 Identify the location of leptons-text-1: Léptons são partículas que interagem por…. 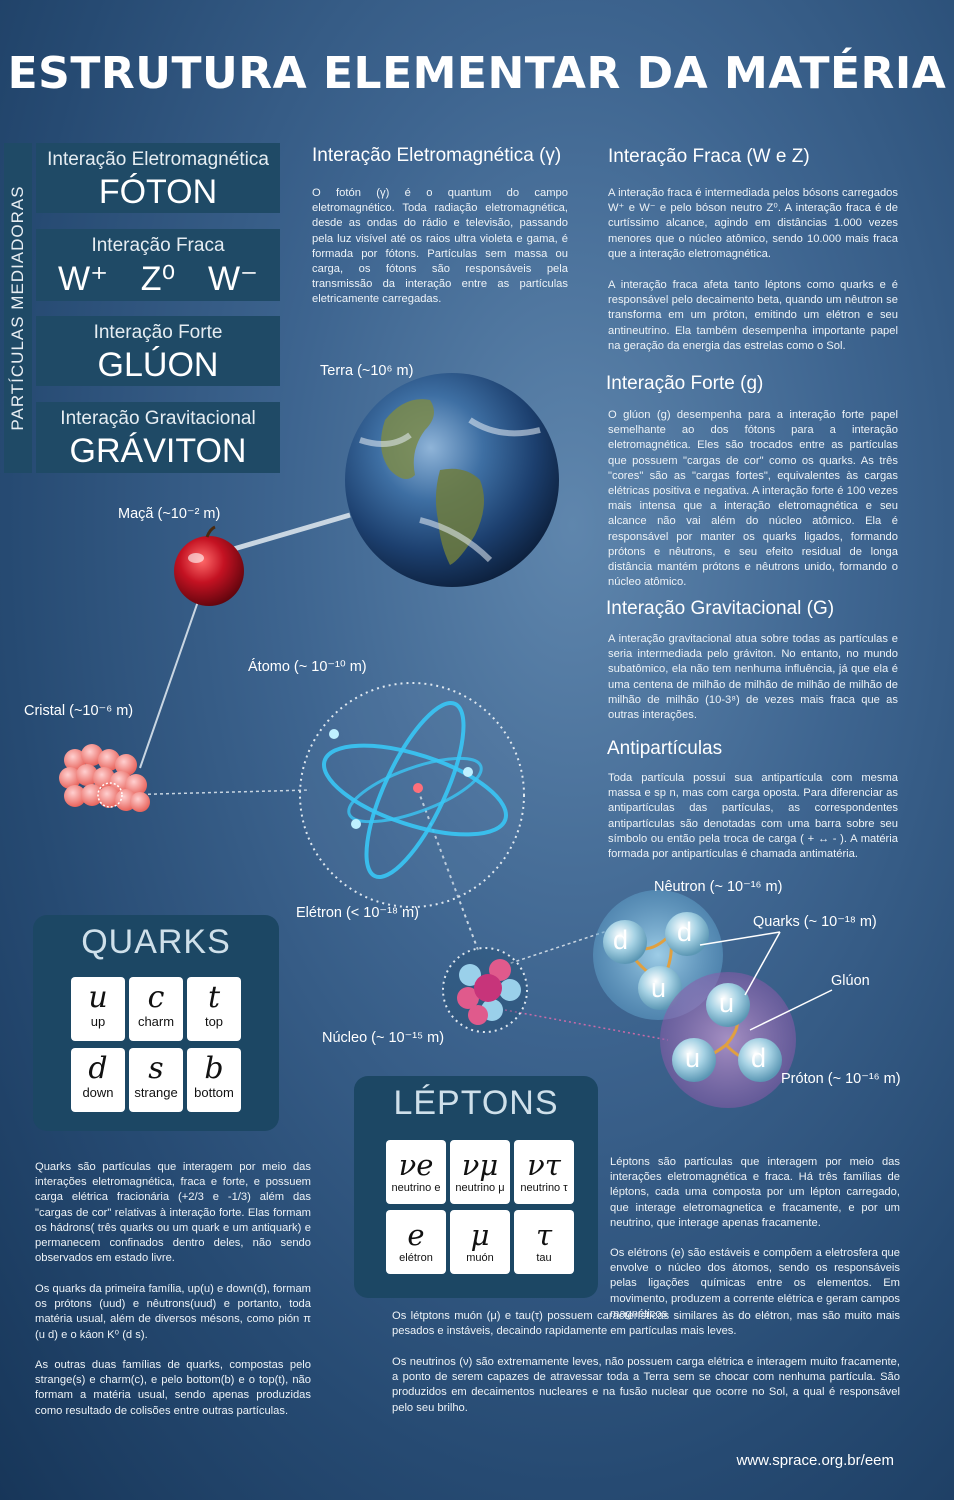
(755, 1192).